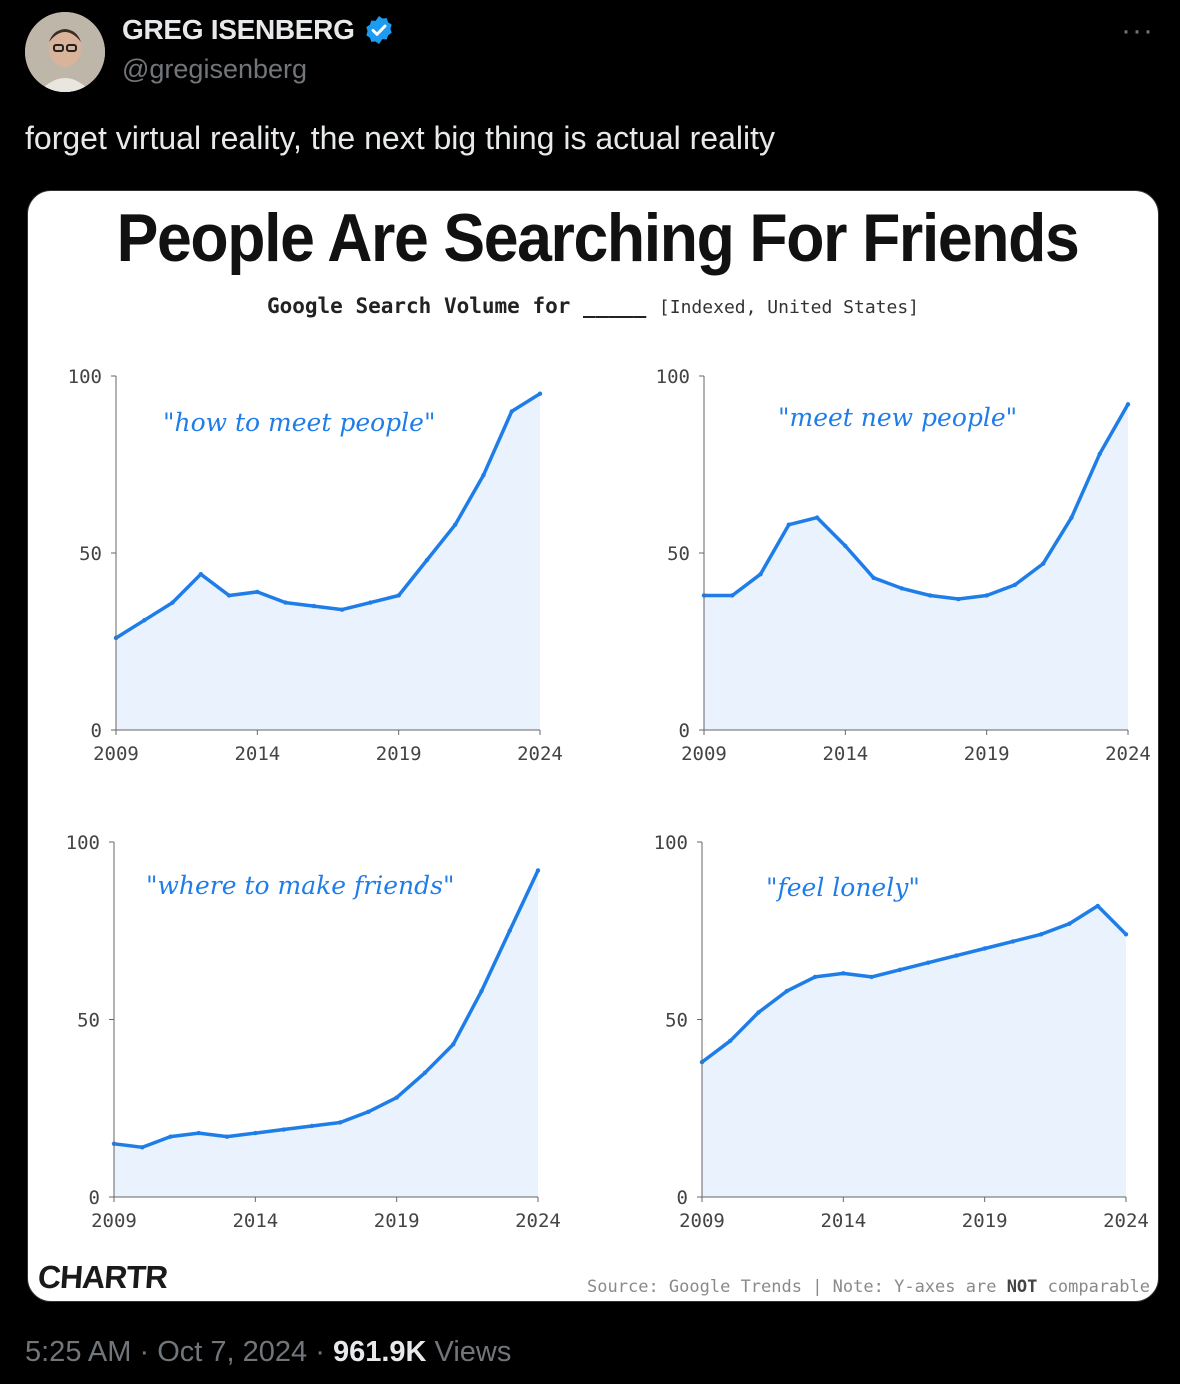  I want to click on subtitle-main: Google Search Volume for _____, so click(456, 306).